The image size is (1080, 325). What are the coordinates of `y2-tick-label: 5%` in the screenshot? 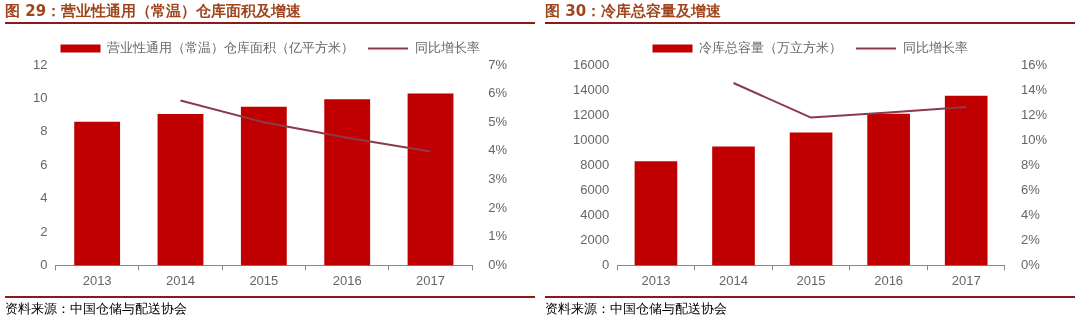 It's located at (498, 121).